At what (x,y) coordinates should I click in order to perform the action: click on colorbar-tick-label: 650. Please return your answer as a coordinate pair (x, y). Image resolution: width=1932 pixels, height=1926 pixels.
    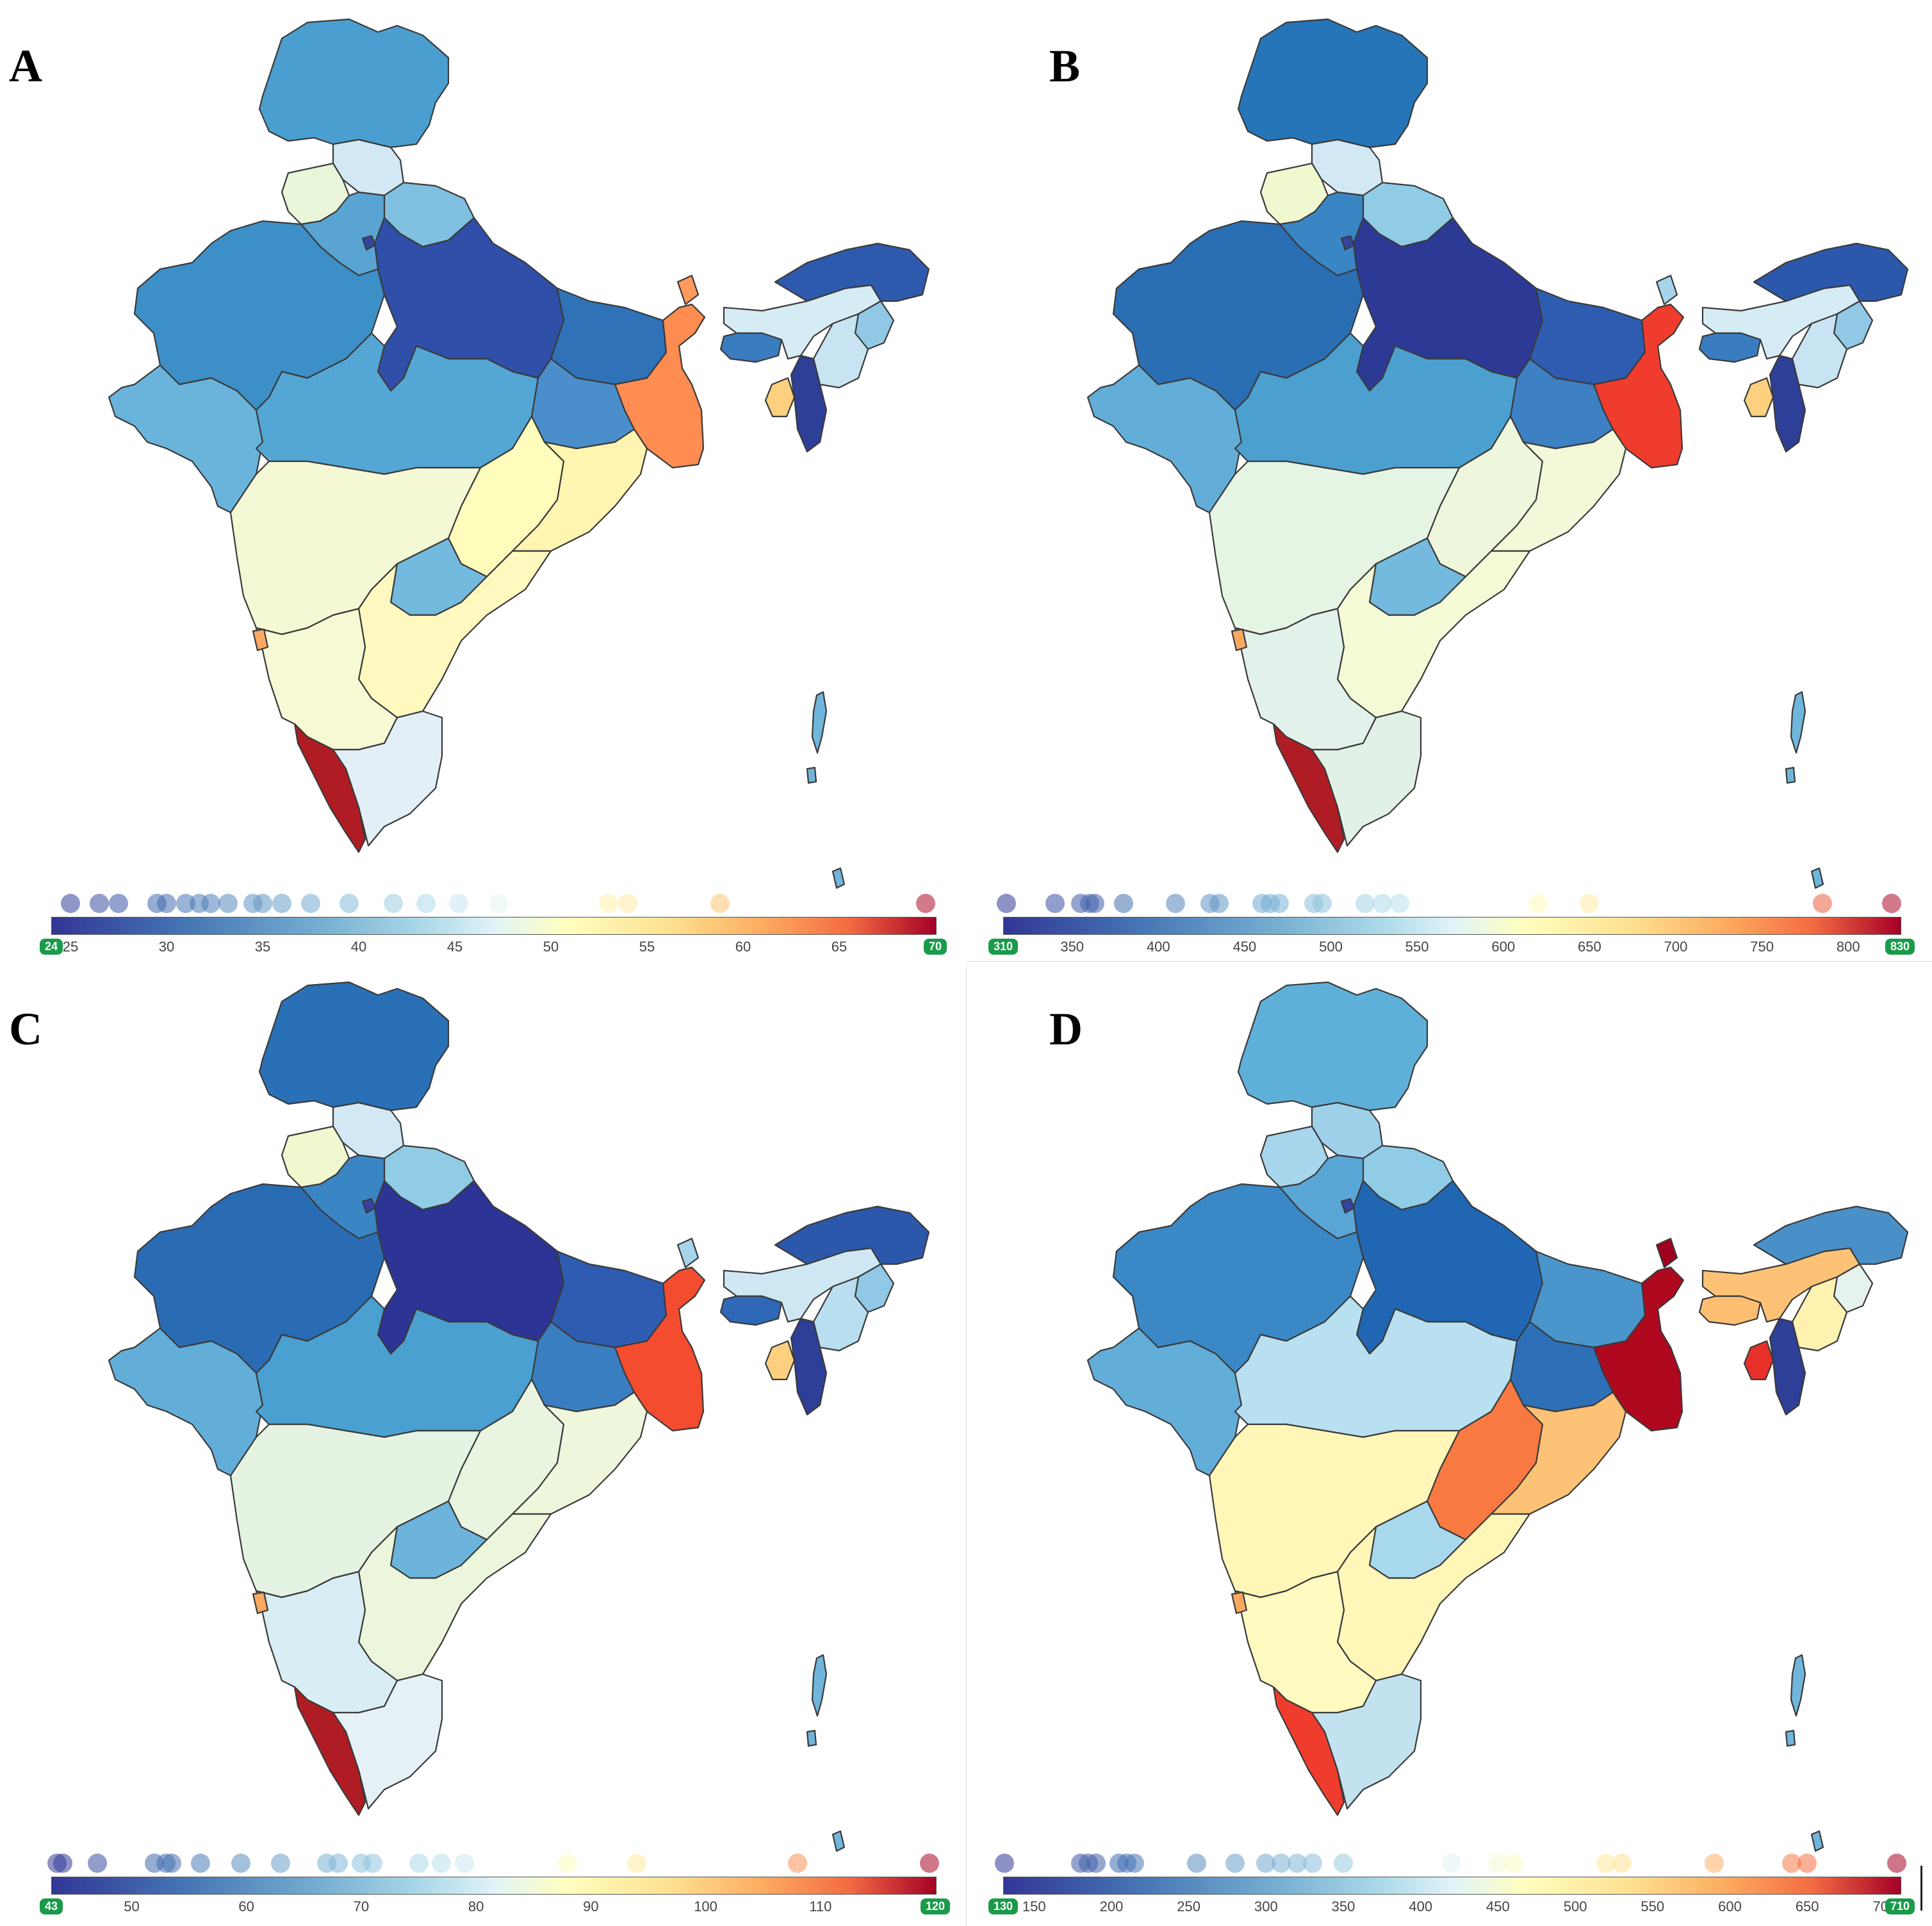
    Looking at the image, I should click on (1589, 947).